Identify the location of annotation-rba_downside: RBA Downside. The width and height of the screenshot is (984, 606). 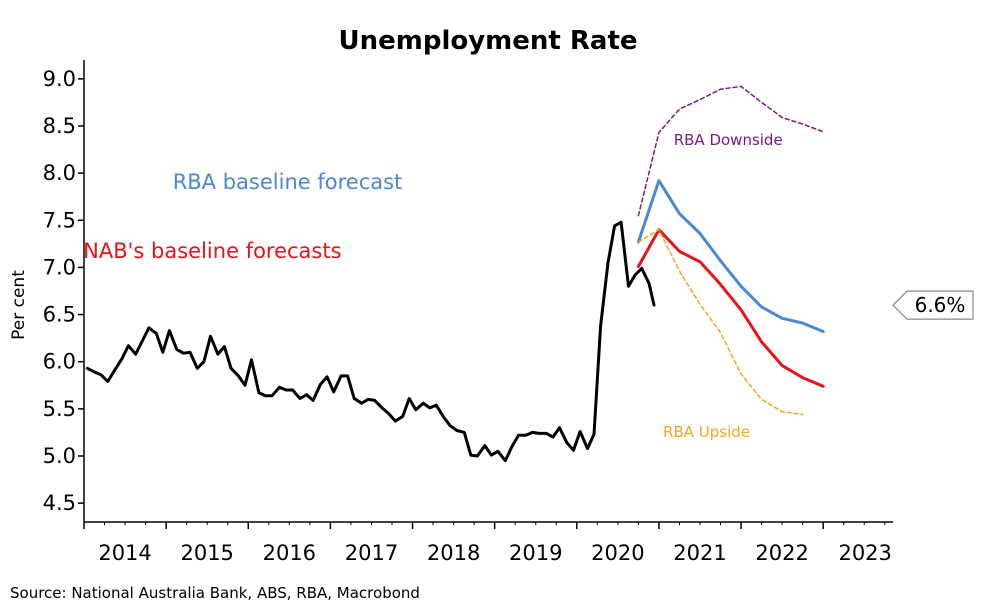
(728, 140).